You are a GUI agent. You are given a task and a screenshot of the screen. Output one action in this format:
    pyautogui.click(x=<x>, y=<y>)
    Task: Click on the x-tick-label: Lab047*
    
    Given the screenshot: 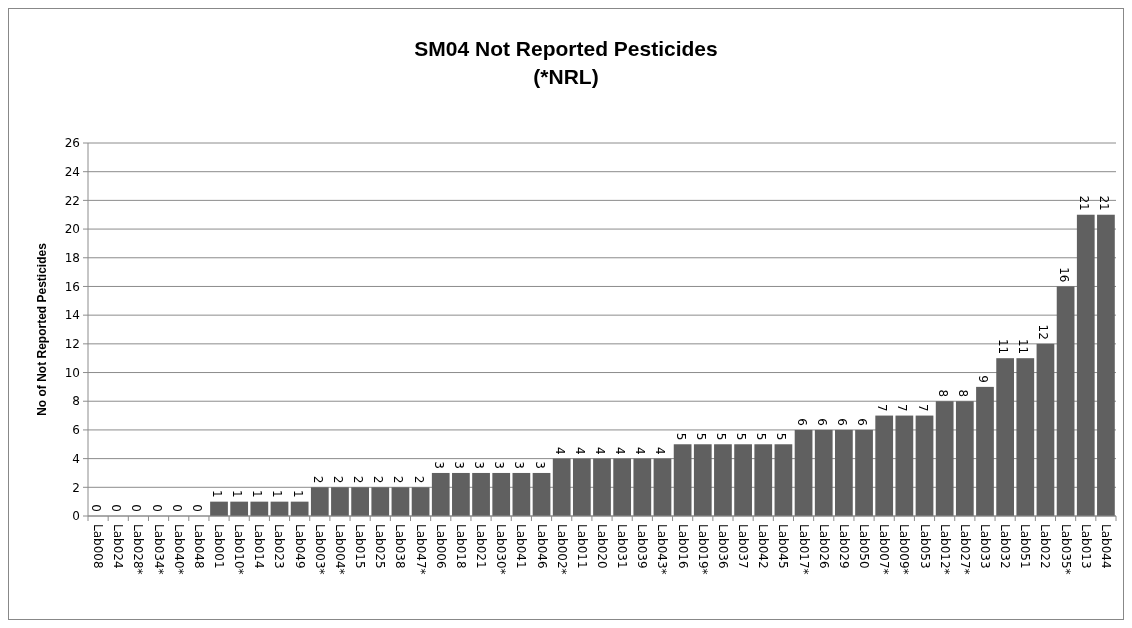 What is the action you would take?
    pyautogui.click(x=420, y=549)
    